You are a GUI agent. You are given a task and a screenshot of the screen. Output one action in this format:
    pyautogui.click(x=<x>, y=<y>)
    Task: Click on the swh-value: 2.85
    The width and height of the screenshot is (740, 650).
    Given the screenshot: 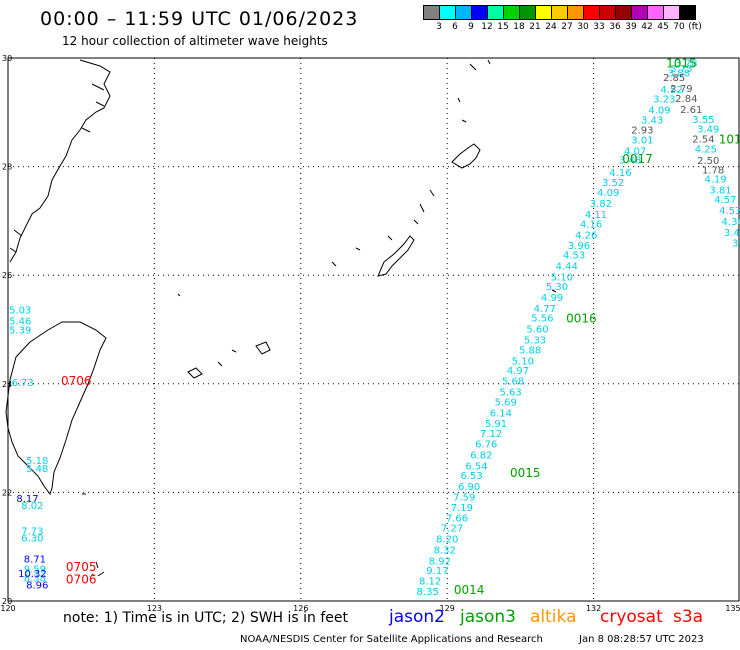 What is the action you would take?
    pyautogui.click(x=674, y=78)
    